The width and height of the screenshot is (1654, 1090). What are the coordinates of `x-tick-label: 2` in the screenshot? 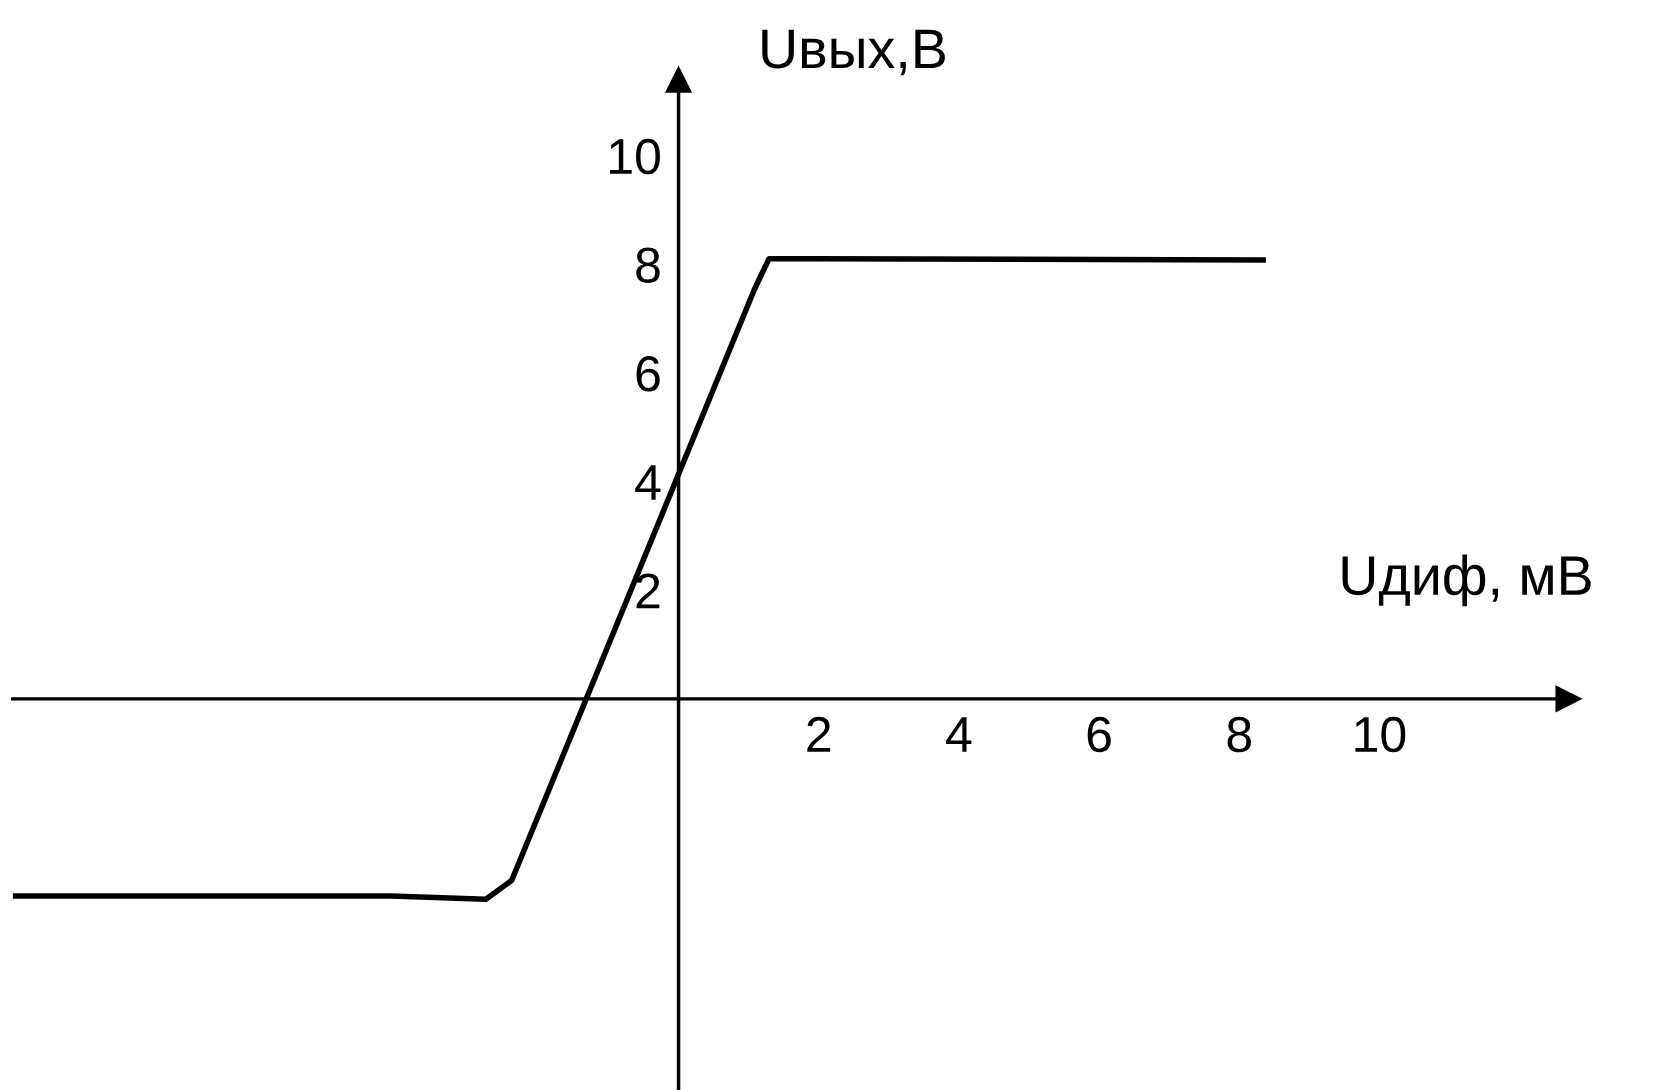 It's located at (819, 734).